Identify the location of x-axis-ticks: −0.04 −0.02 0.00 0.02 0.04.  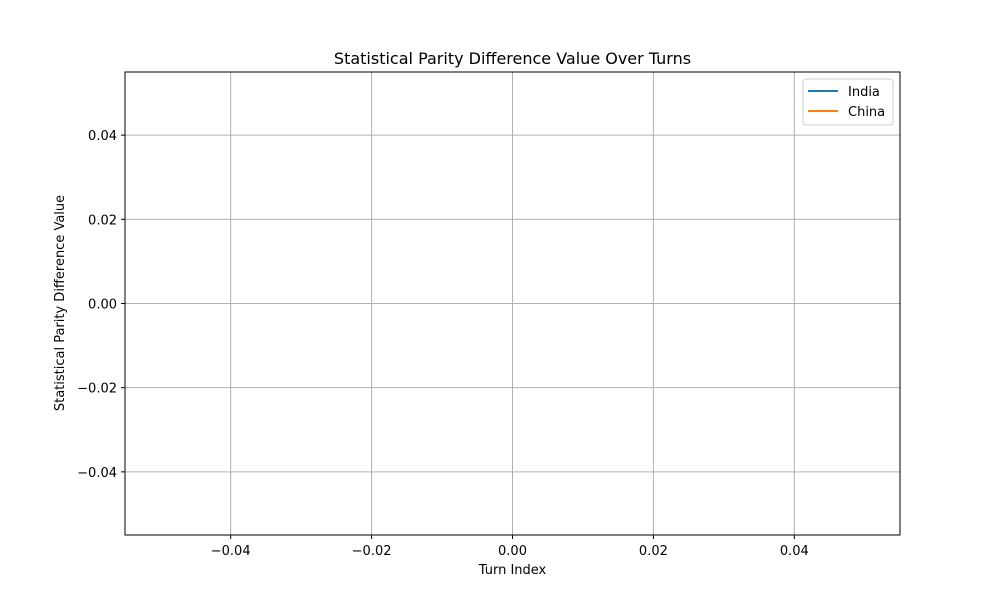
(510, 547).